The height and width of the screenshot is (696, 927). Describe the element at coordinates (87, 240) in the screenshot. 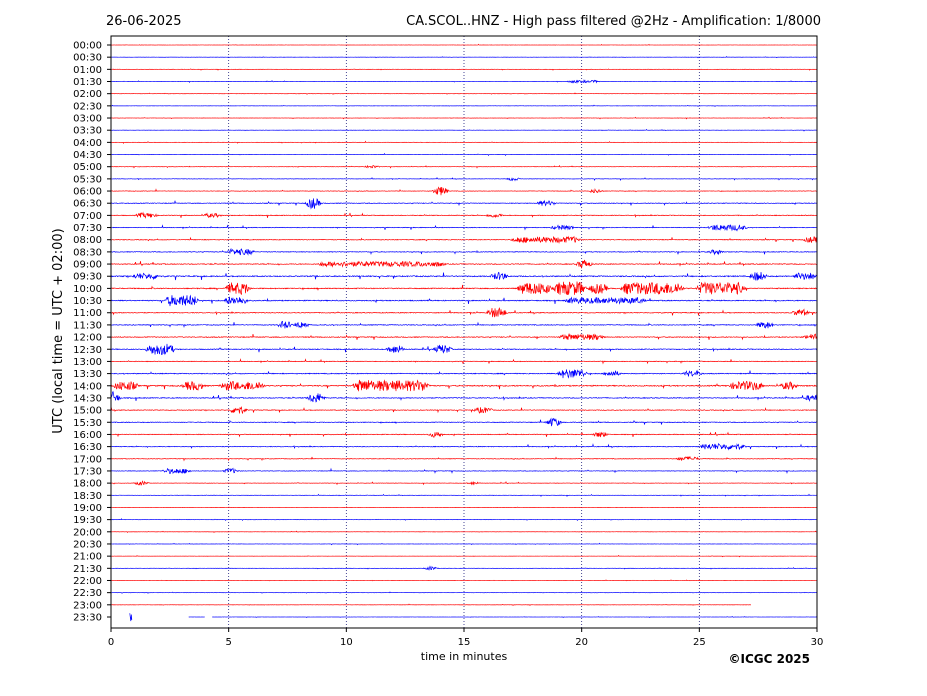

I see `y-tick-label: 08:00` at that location.